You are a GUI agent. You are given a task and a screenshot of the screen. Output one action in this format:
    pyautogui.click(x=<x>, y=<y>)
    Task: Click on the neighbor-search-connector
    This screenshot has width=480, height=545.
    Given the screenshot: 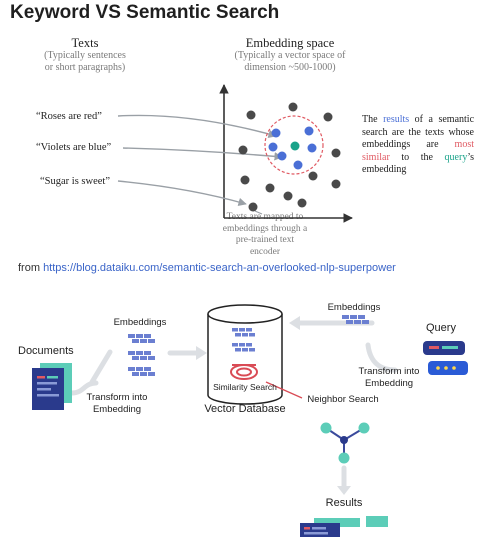 What is the action you would take?
    pyautogui.click(x=284, y=390)
    